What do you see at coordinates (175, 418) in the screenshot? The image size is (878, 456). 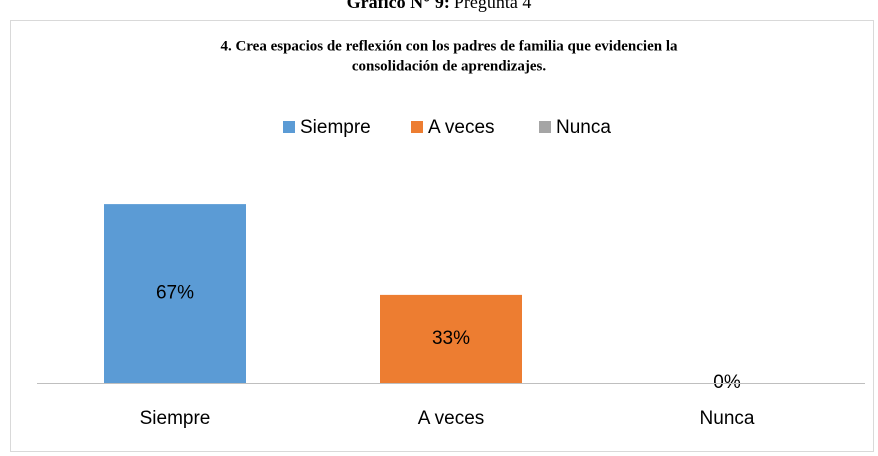 I see `x-tick-label: Siempre` at bounding box center [175, 418].